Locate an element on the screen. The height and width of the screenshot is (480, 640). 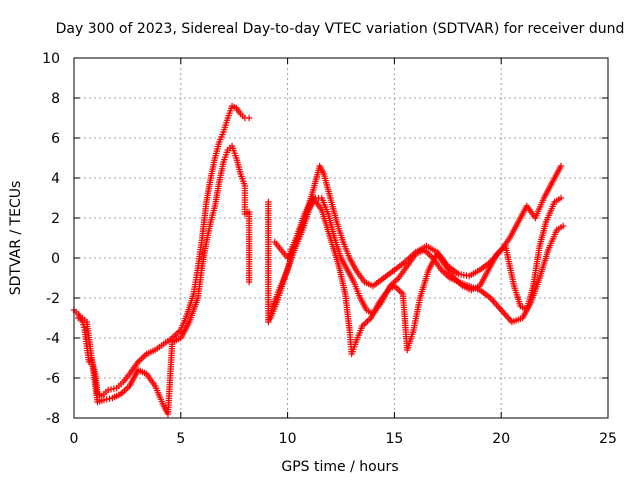
x-tick-label: 10 is located at coordinates (288, 439).